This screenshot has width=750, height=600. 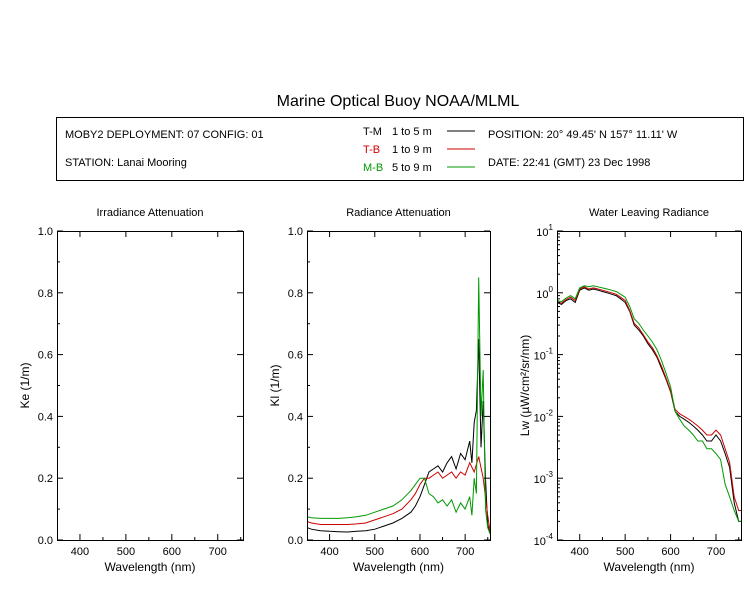 I want to click on chart-title: Water Leaving Radiance, so click(x=649, y=213).